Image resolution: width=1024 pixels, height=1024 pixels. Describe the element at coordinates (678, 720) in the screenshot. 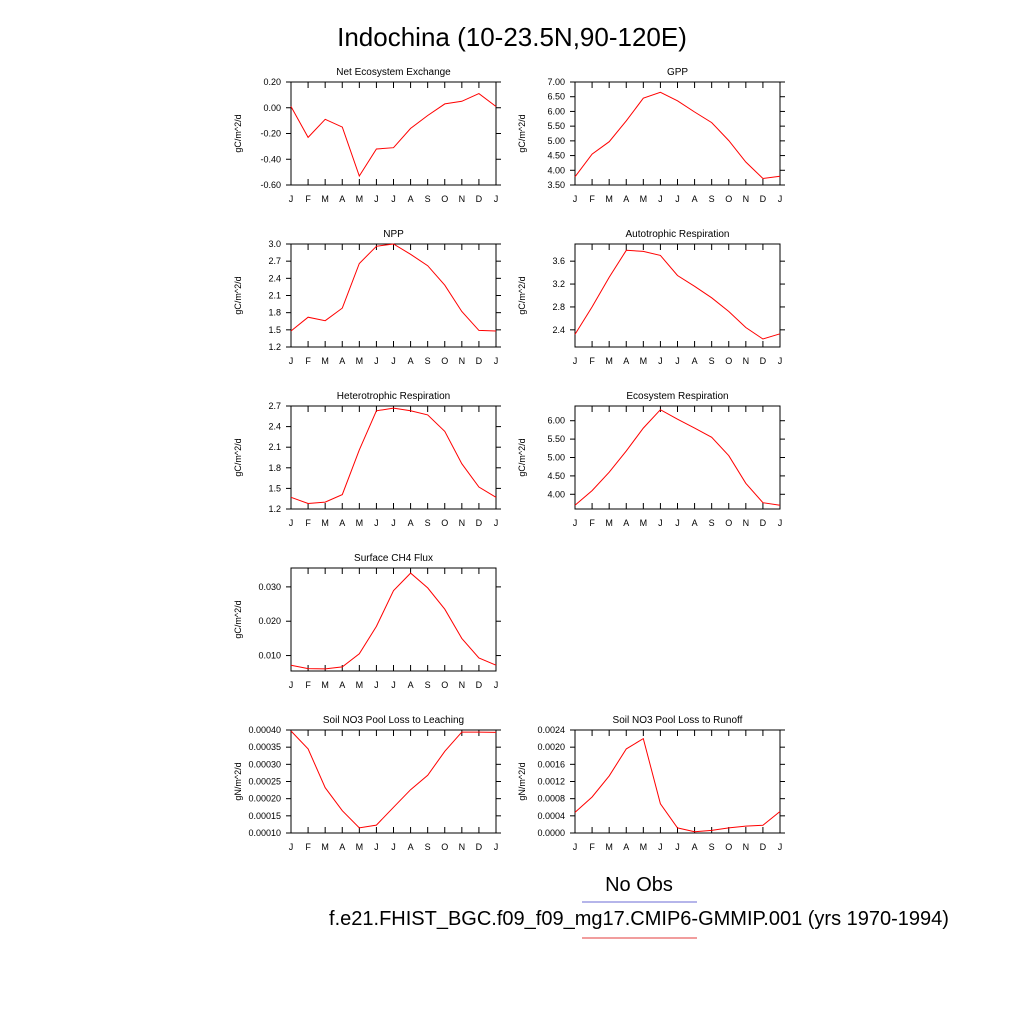

I see `panel-title: Soil NO3 Pool Loss to Runoff` at that location.